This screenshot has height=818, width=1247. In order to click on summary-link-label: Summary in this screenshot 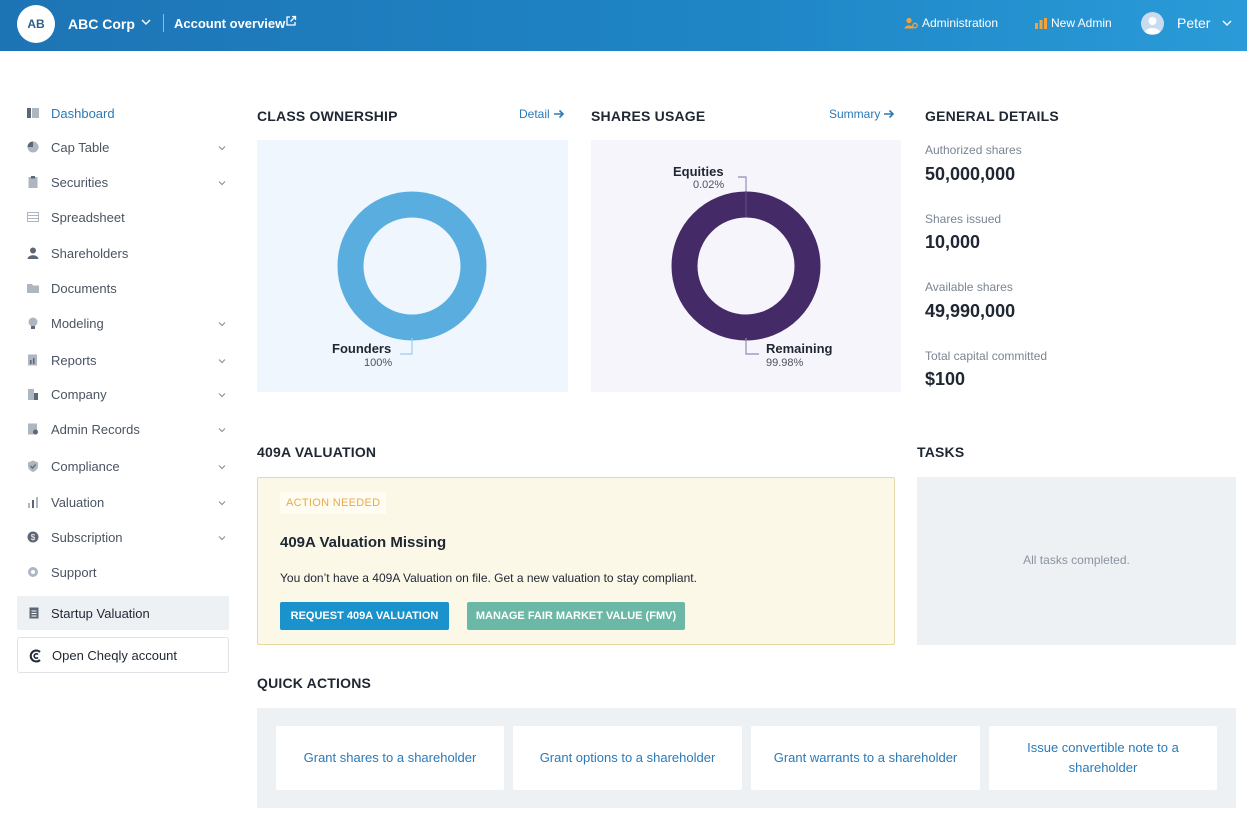, I will do `click(855, 114)`.